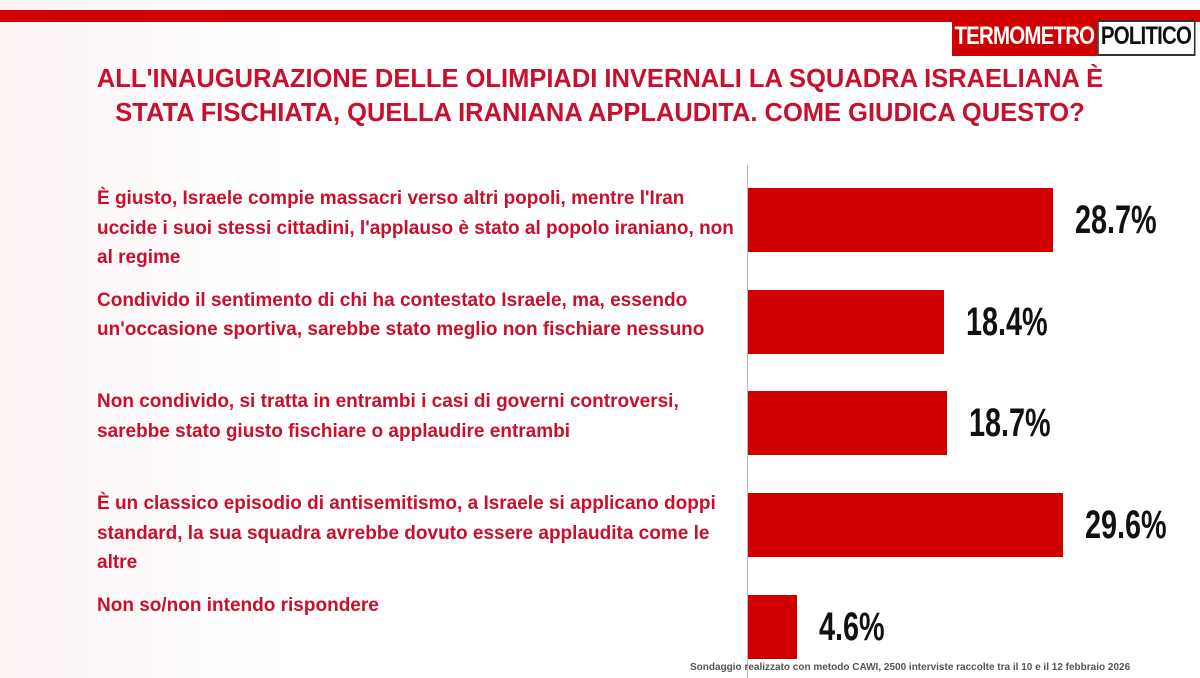  I want to click on logo-right: POLITICO, so click(1146, 38).